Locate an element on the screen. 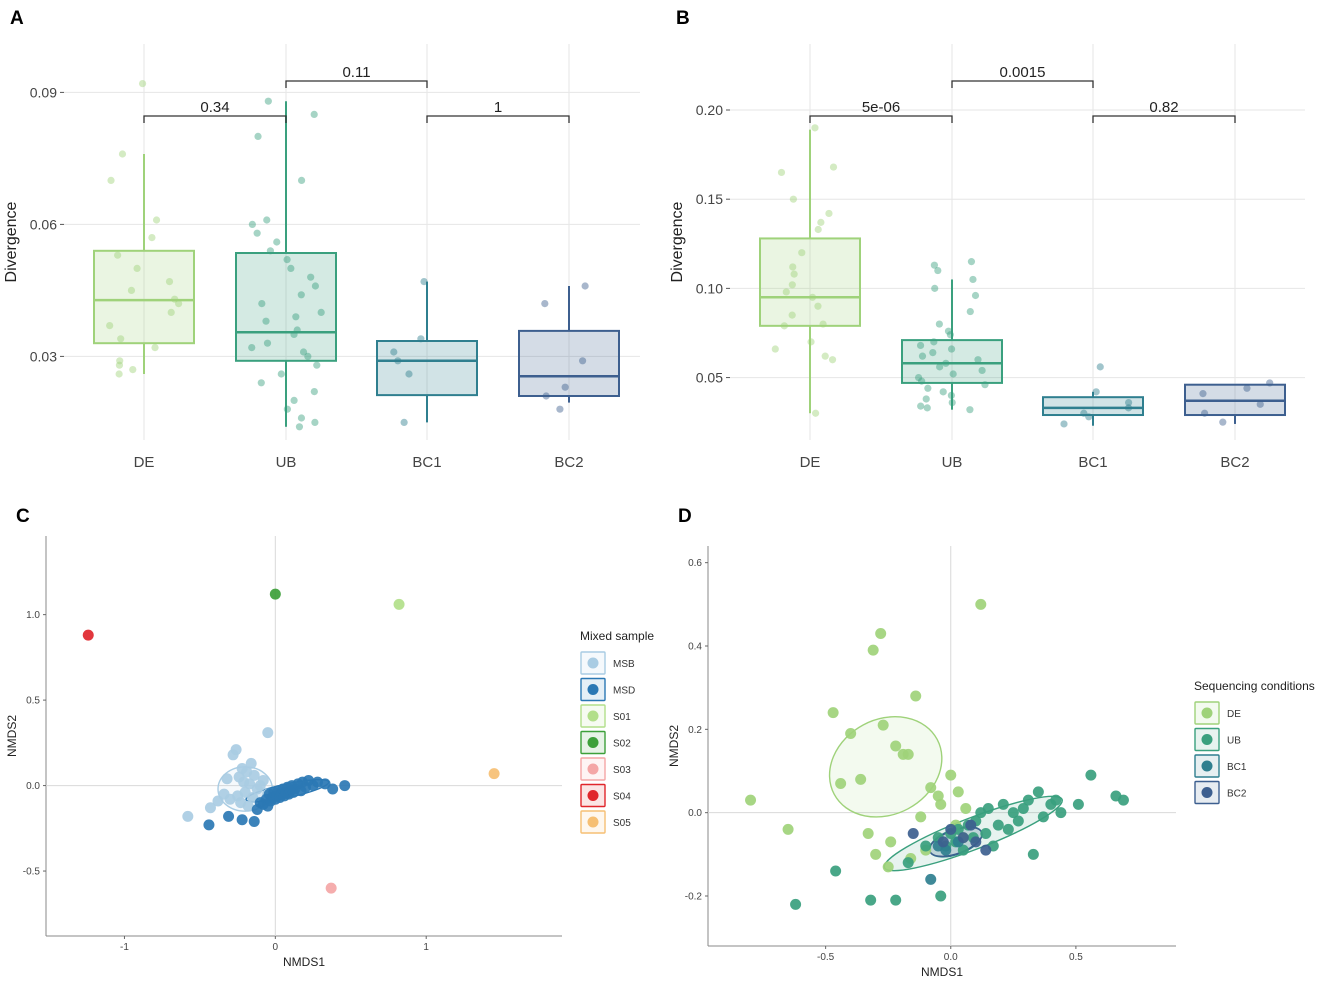  y-tick-label: 0.20 is located at coordinates (709, 110).